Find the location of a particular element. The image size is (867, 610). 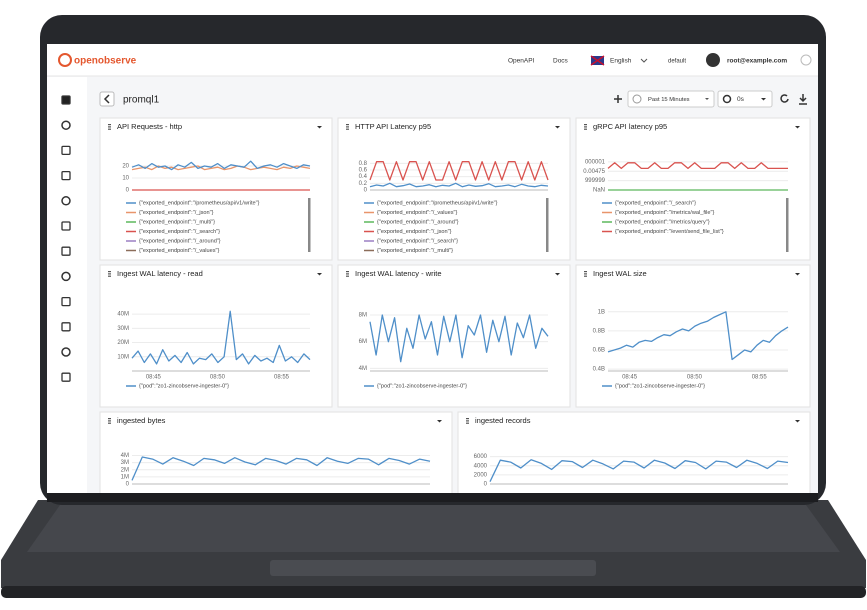

y-tick-label: 6M is located at coordinates (363, 342).